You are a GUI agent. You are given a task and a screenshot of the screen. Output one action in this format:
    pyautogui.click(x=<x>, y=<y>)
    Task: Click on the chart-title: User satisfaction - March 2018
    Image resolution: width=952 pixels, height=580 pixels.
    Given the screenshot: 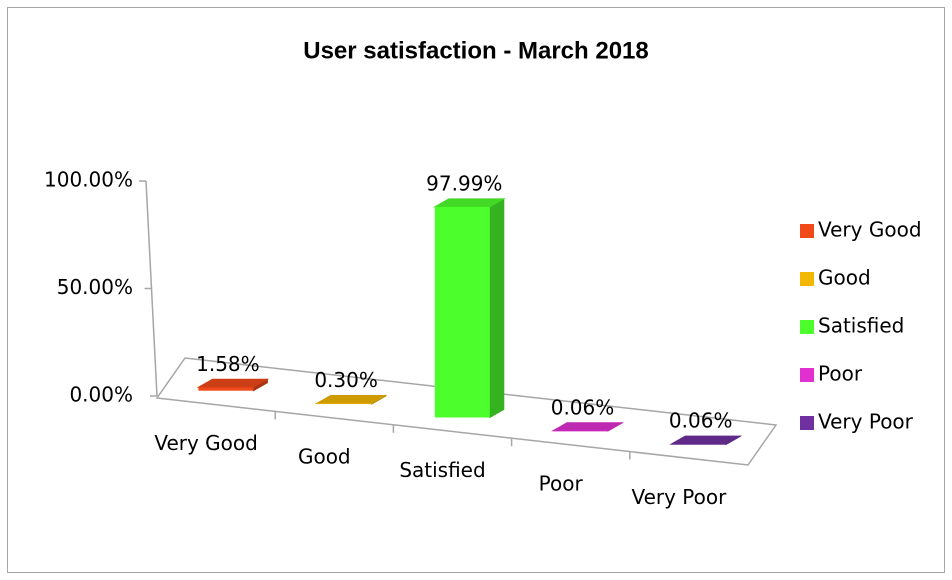 What is the action you would take?
    pyautogui.click(x=475, y=50)
    